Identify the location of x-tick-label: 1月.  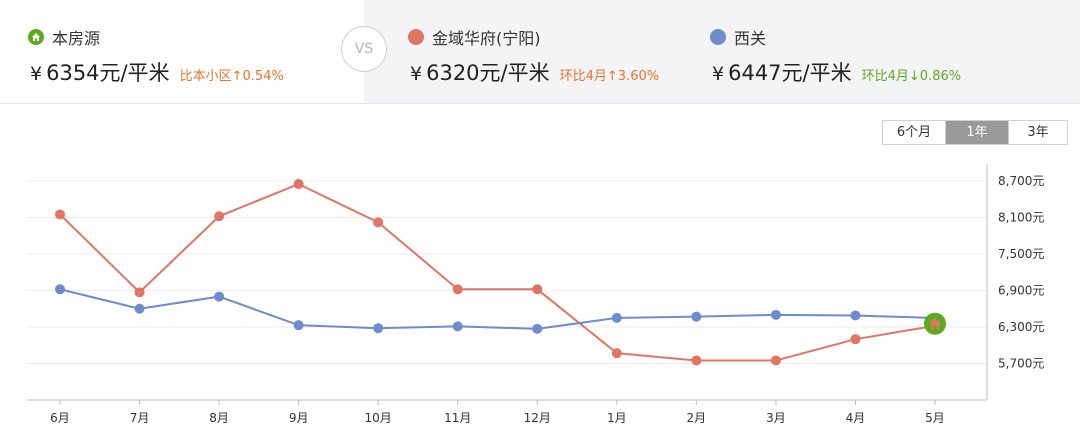
(617, 418).